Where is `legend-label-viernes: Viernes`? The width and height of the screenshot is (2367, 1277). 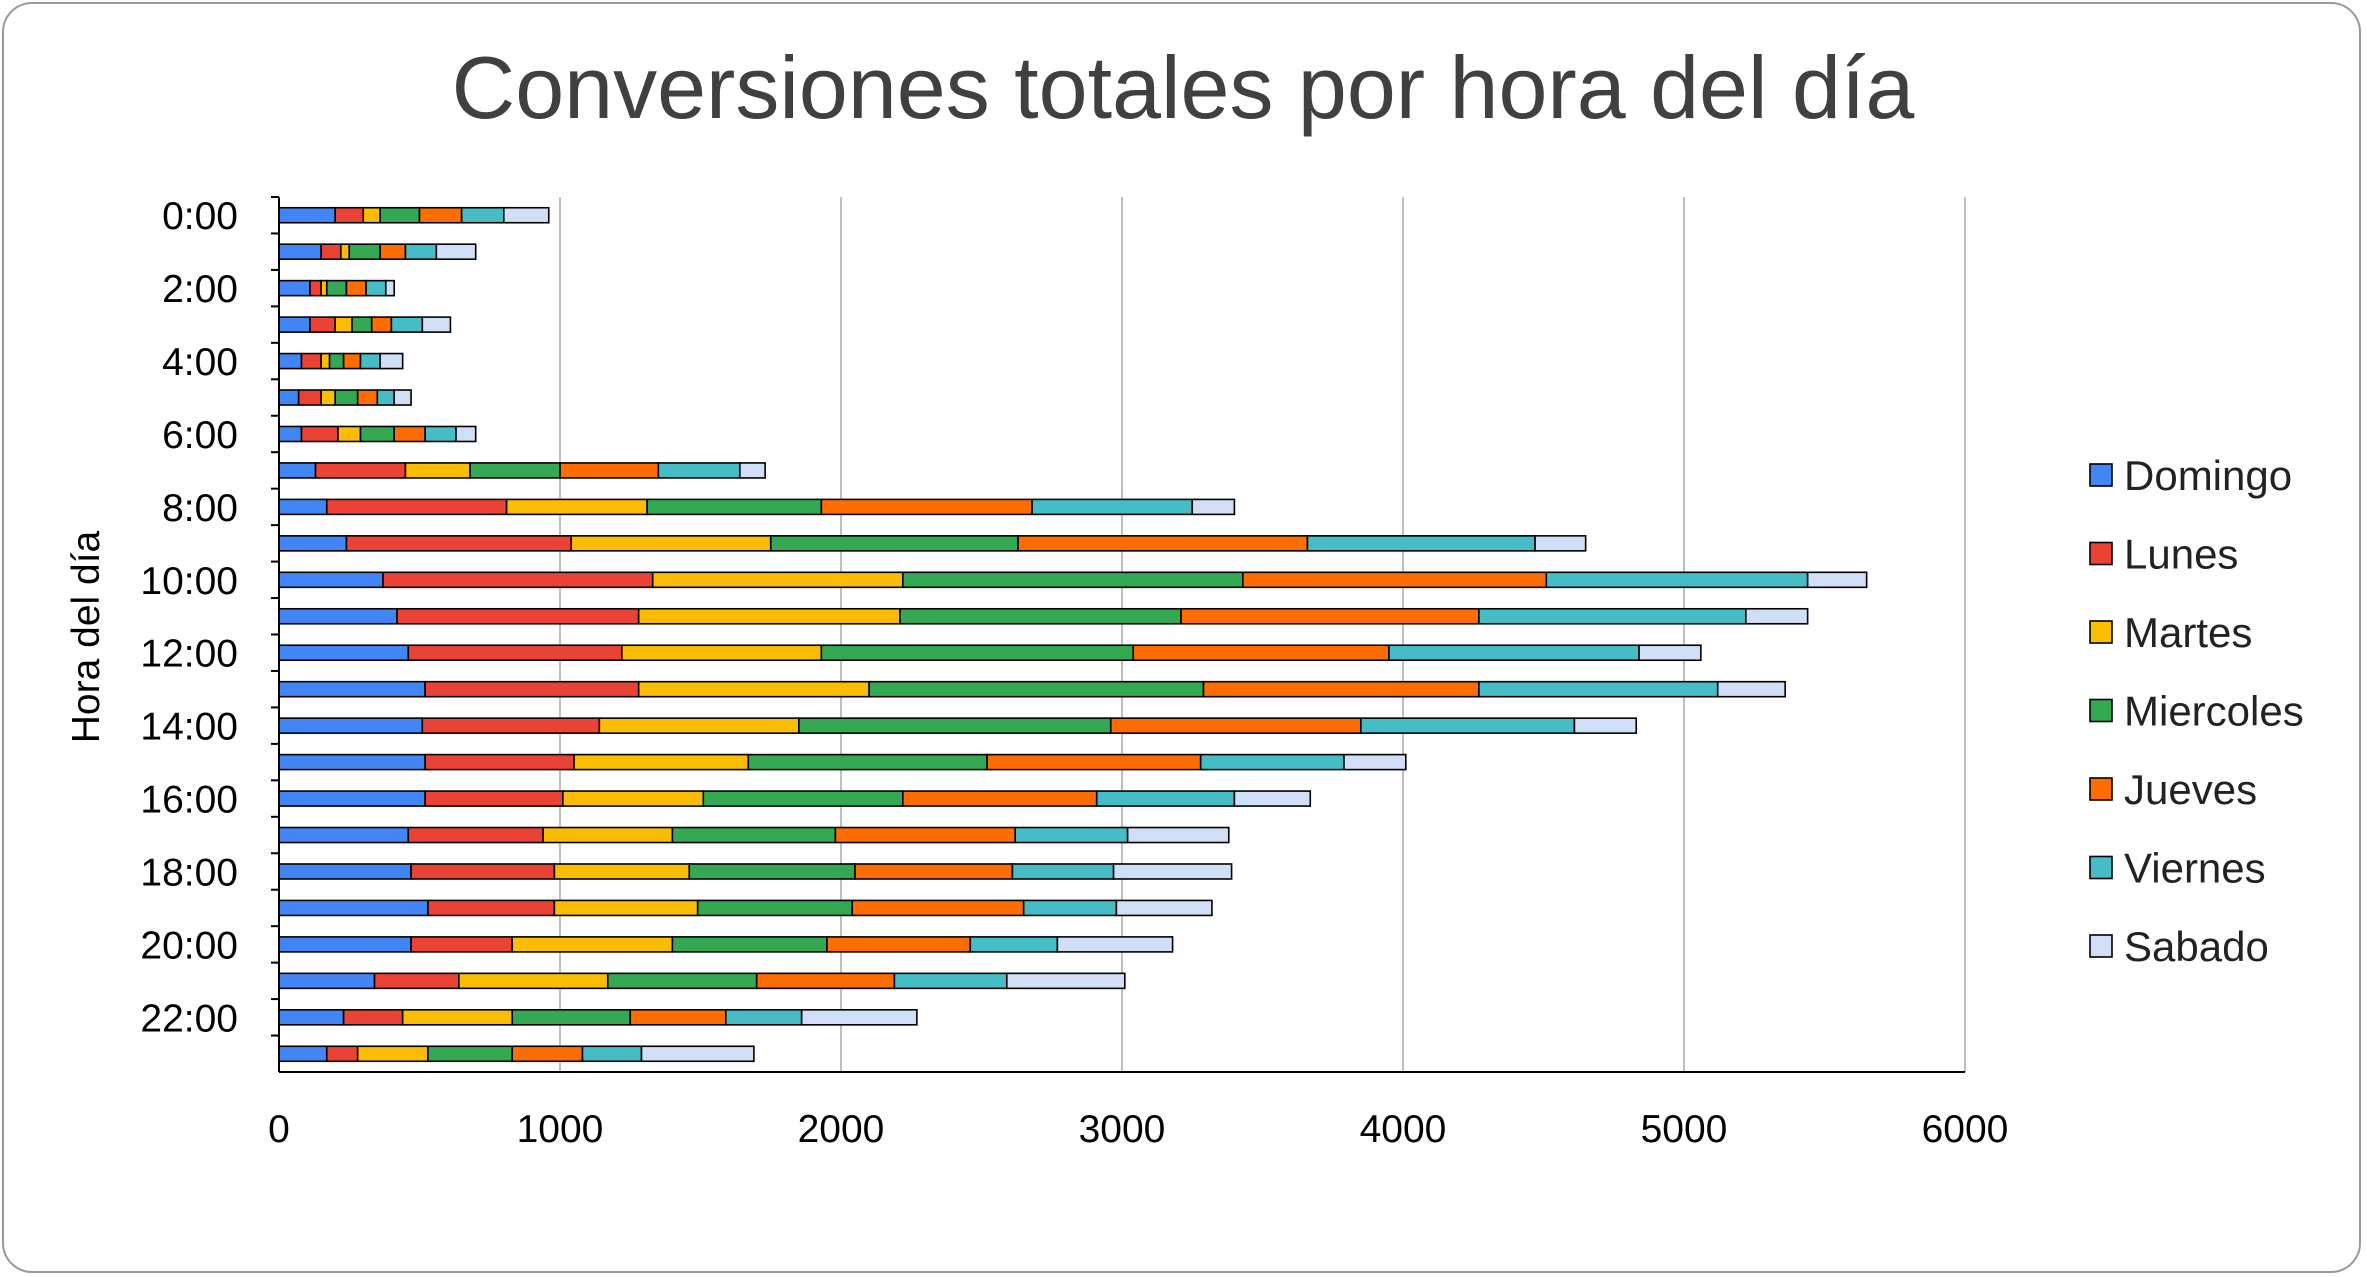
legend-label-viernes: Viernes is located at coordinates (2195, 868).